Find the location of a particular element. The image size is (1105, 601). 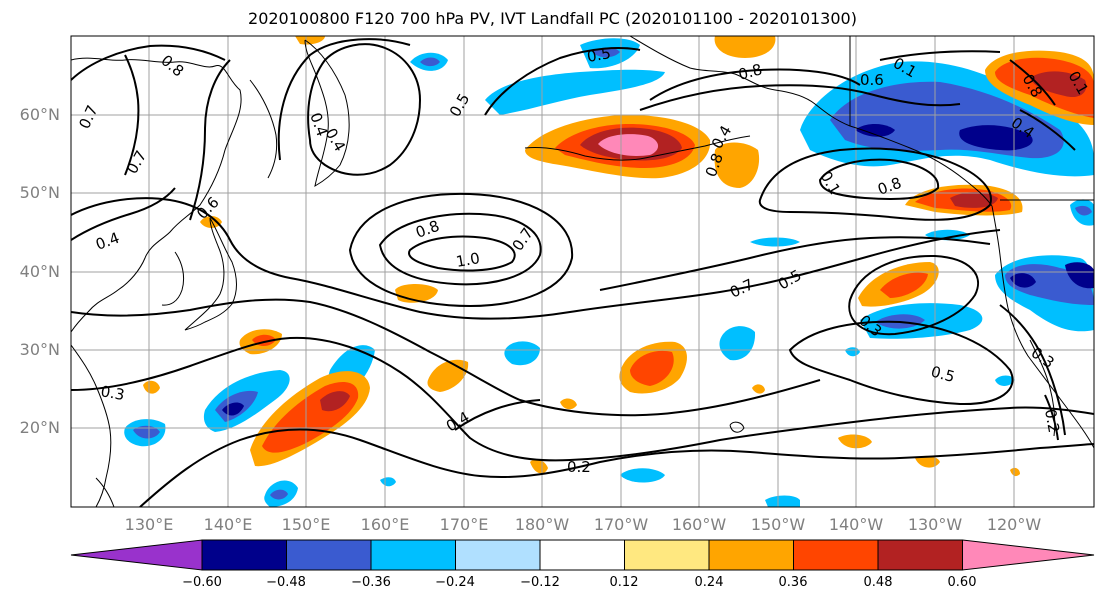

blob-south1 is located at coordinates (642, 475).